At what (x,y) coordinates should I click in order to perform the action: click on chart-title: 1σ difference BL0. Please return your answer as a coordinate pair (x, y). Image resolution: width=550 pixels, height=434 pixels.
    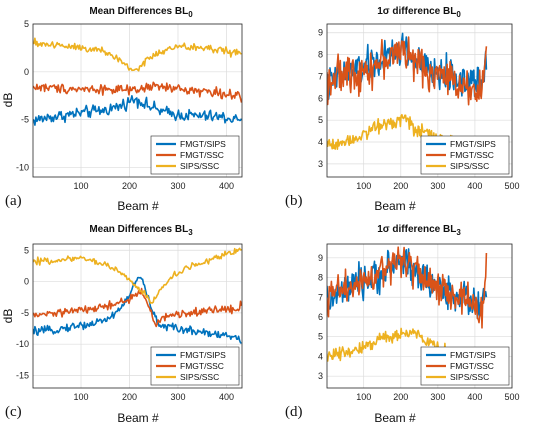
    Looking at the image, I should click on (419, 12).